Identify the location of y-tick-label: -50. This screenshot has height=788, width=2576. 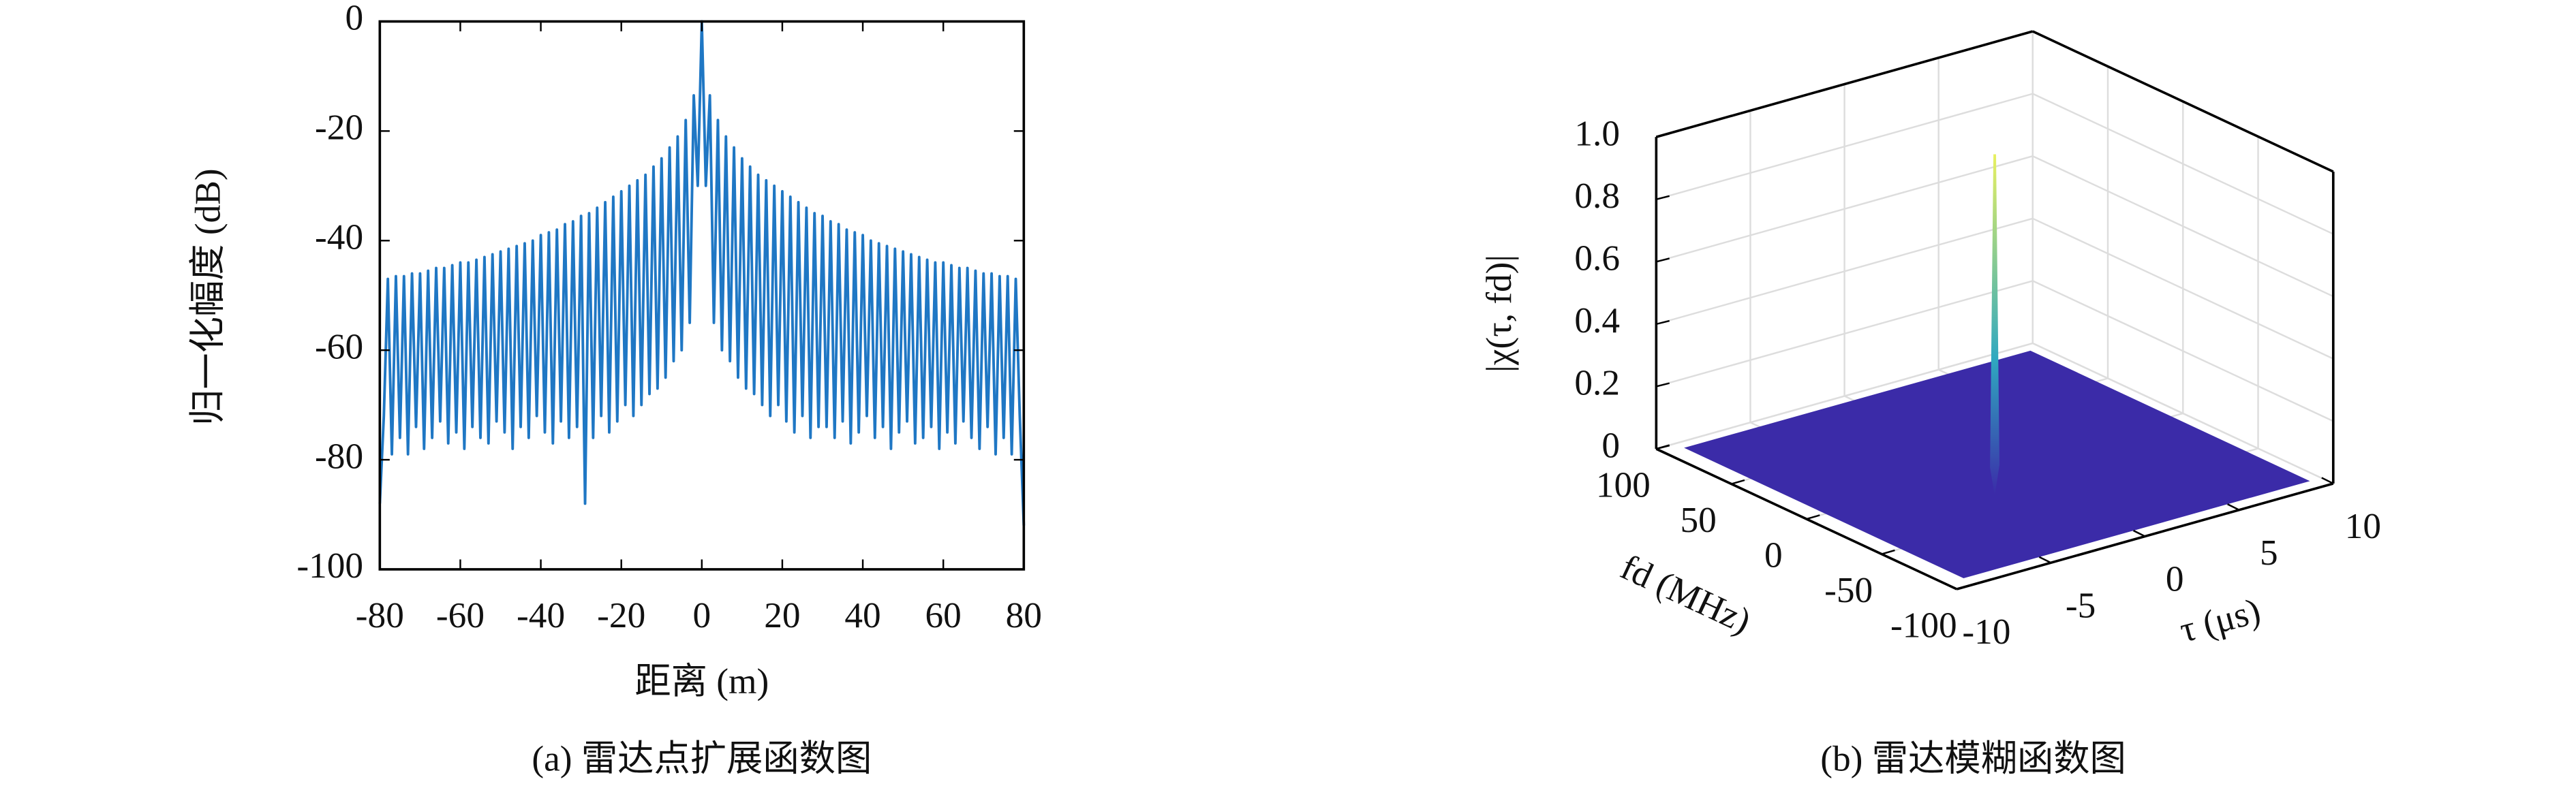
(1848, 590).